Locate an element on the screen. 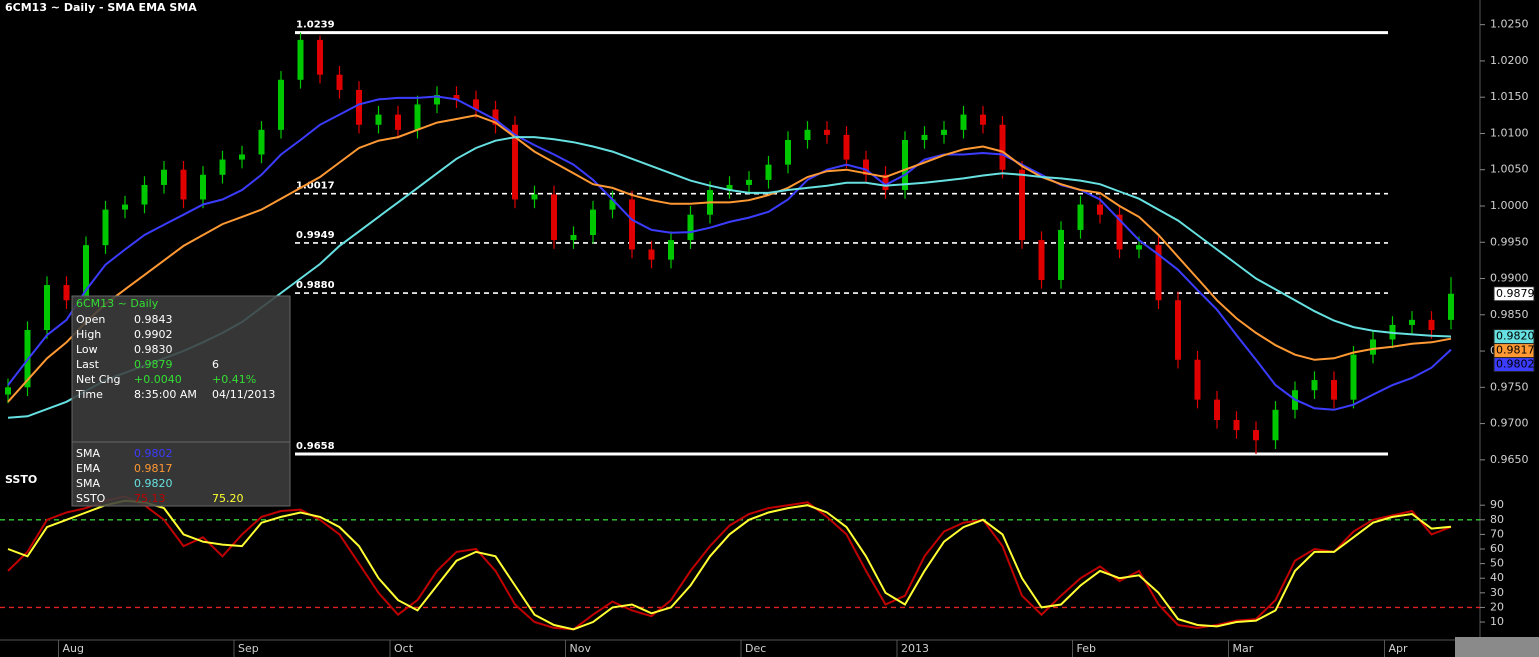 The width and height of the screenshot is (1539, 657). y-tick-label: 60 is located at coordinates (1497, 548).